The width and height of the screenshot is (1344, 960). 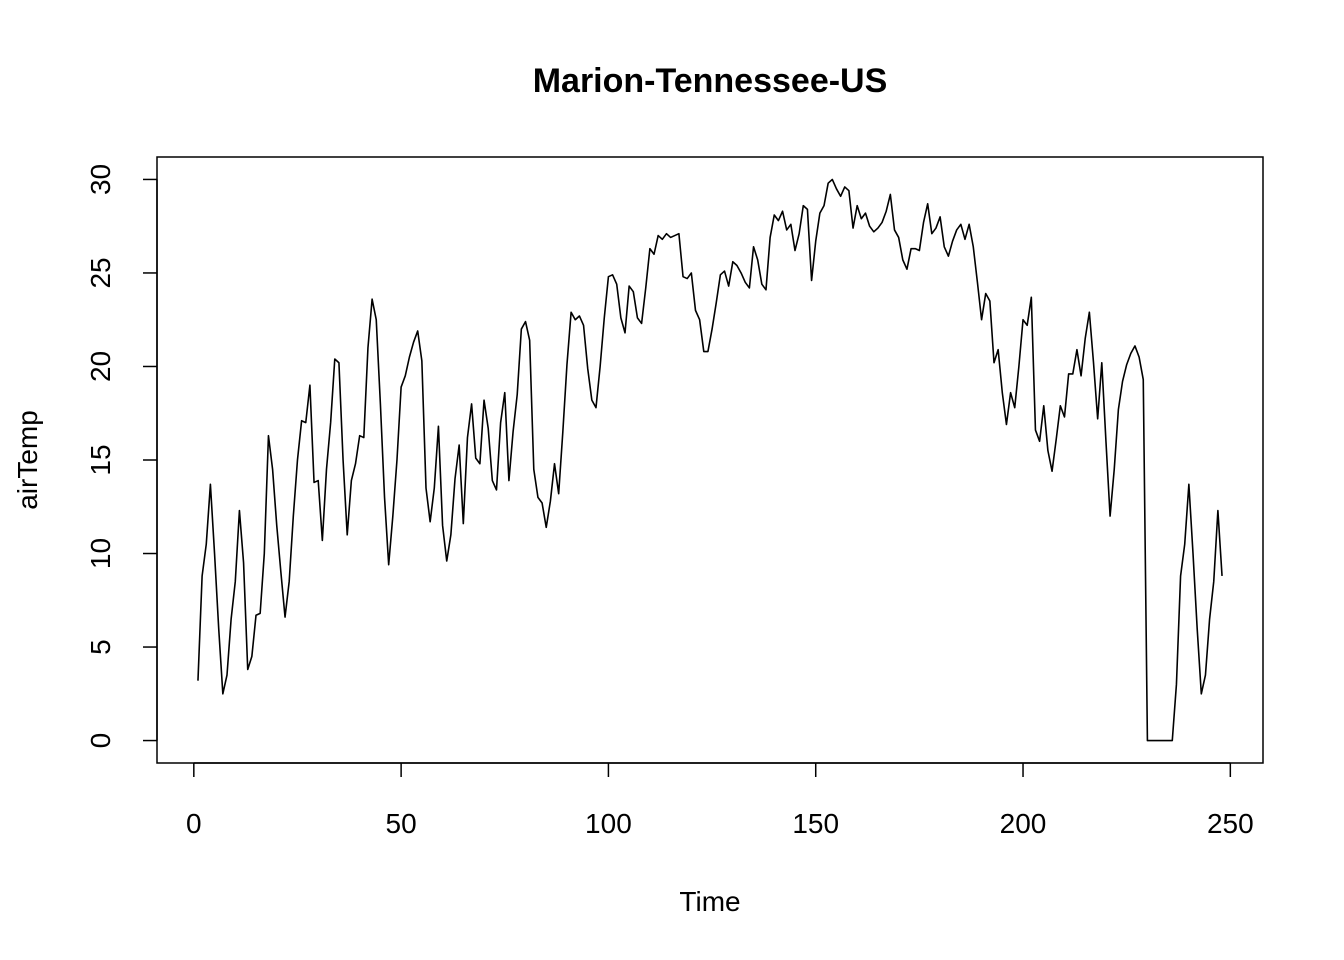 What do you see at coordinates (100, 553) in the screenshot?
I see `y-tick-label: 10` at bounding box center [100, 553].